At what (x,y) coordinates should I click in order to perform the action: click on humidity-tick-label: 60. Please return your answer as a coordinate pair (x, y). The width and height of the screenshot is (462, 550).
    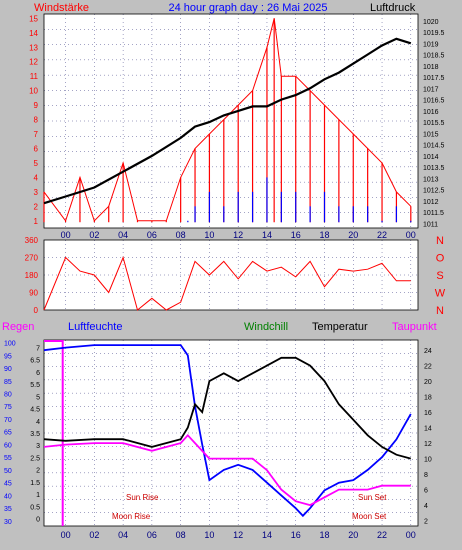
    Looking at the image, I should click on (8, 445).